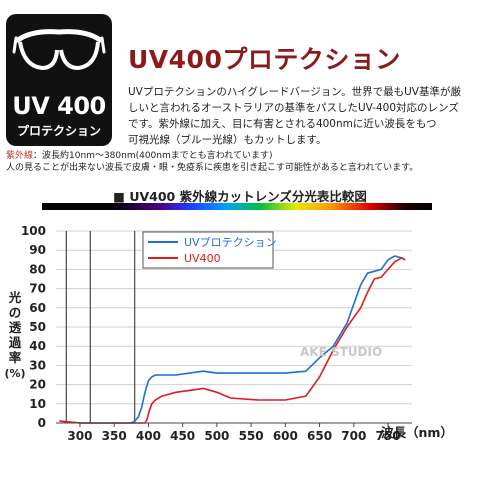 This screenshot has width=480, height=480. What do you see at coordinates (388, 436) in the screenshot?
I see `x-tick-label: 750` at bounding box center [388, 436].